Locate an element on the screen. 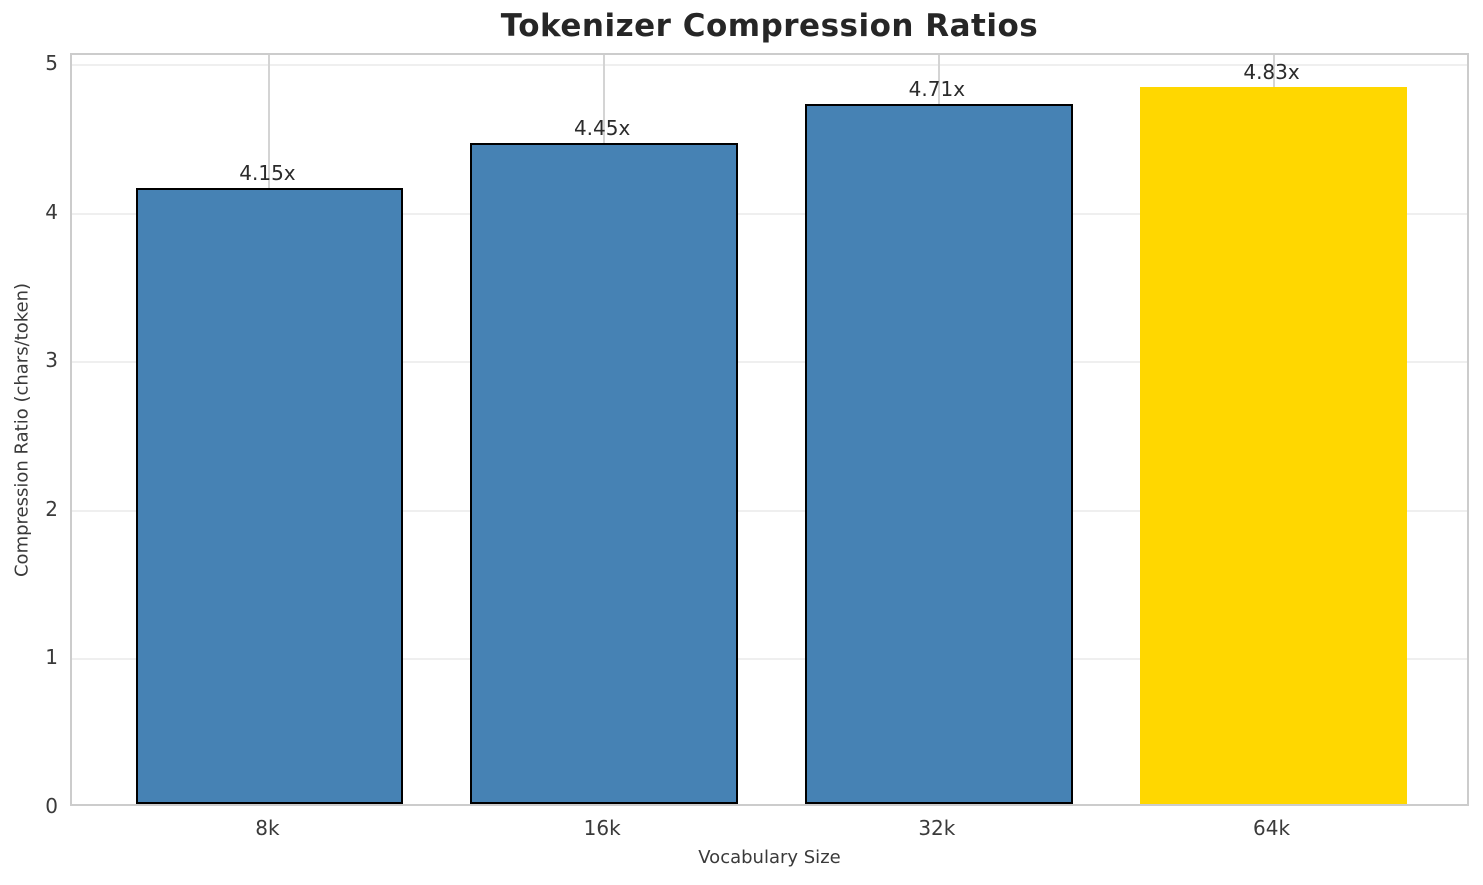  y-tick-label-0: 0 is located at coordinates (51, 806).